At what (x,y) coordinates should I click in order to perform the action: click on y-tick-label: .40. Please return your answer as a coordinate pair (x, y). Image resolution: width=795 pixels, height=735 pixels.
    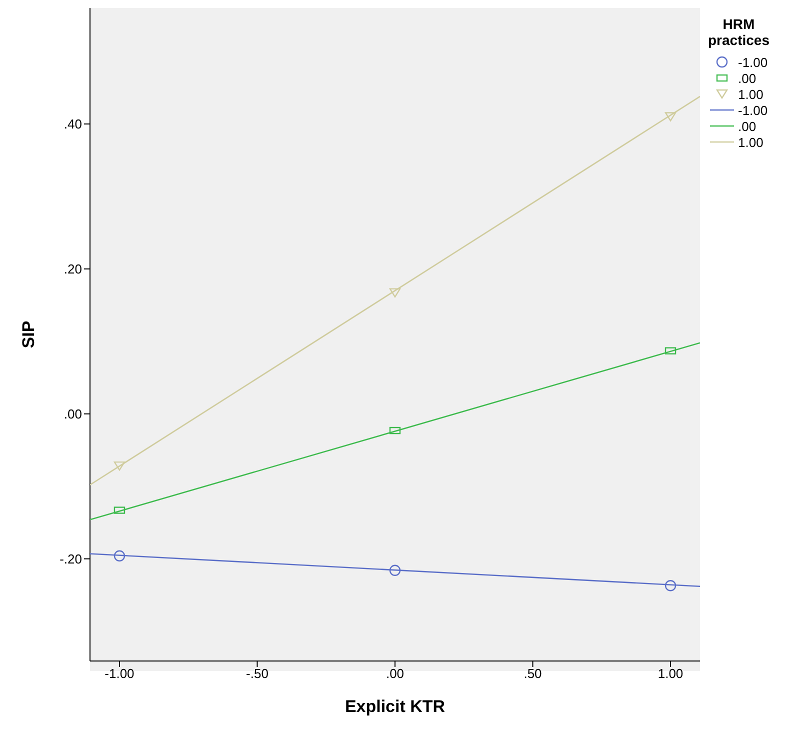
    Looking at the image, I should click on (73, 124).